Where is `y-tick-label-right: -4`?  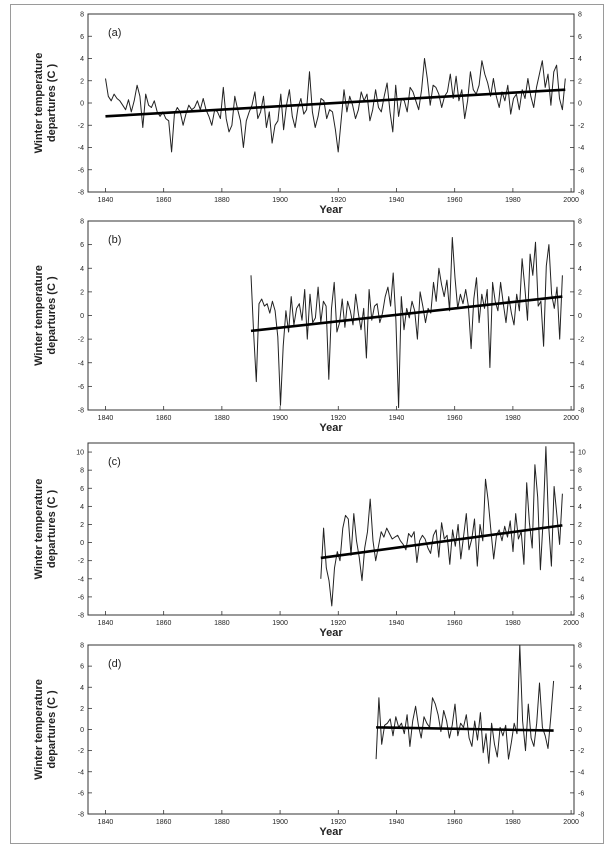 y-tick-label-right: -4 is located at coordinates (581, 148).